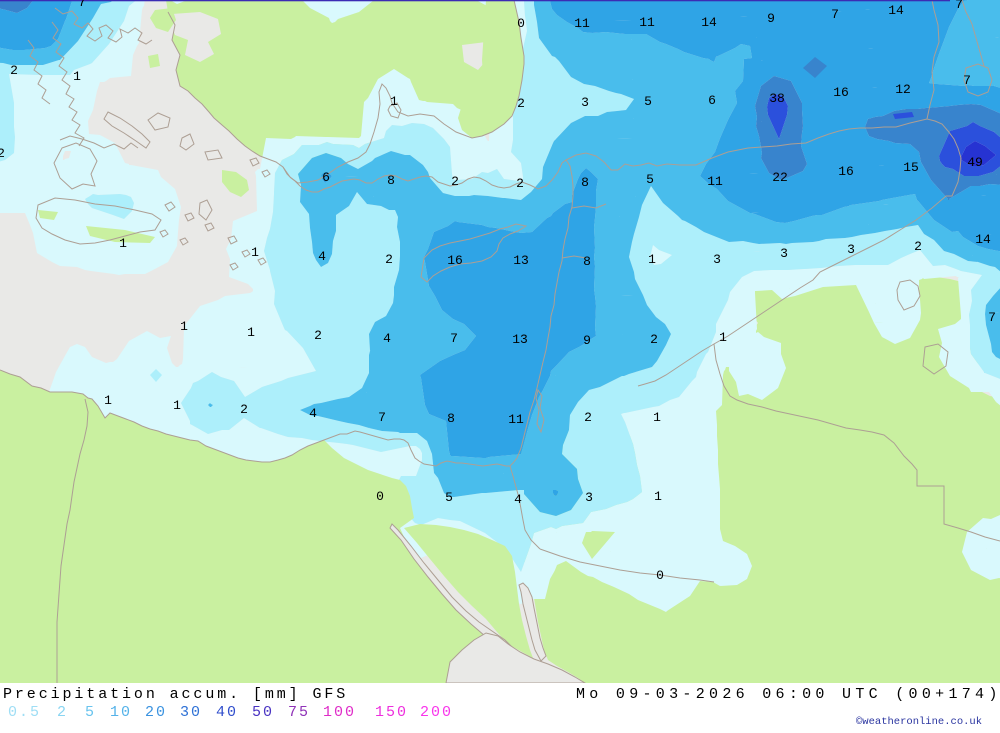 This screenshot has height=733, width=1000. Describe the element at coordinates (780, 177) in the screenshot. I see `svg-text: 22` at that location.